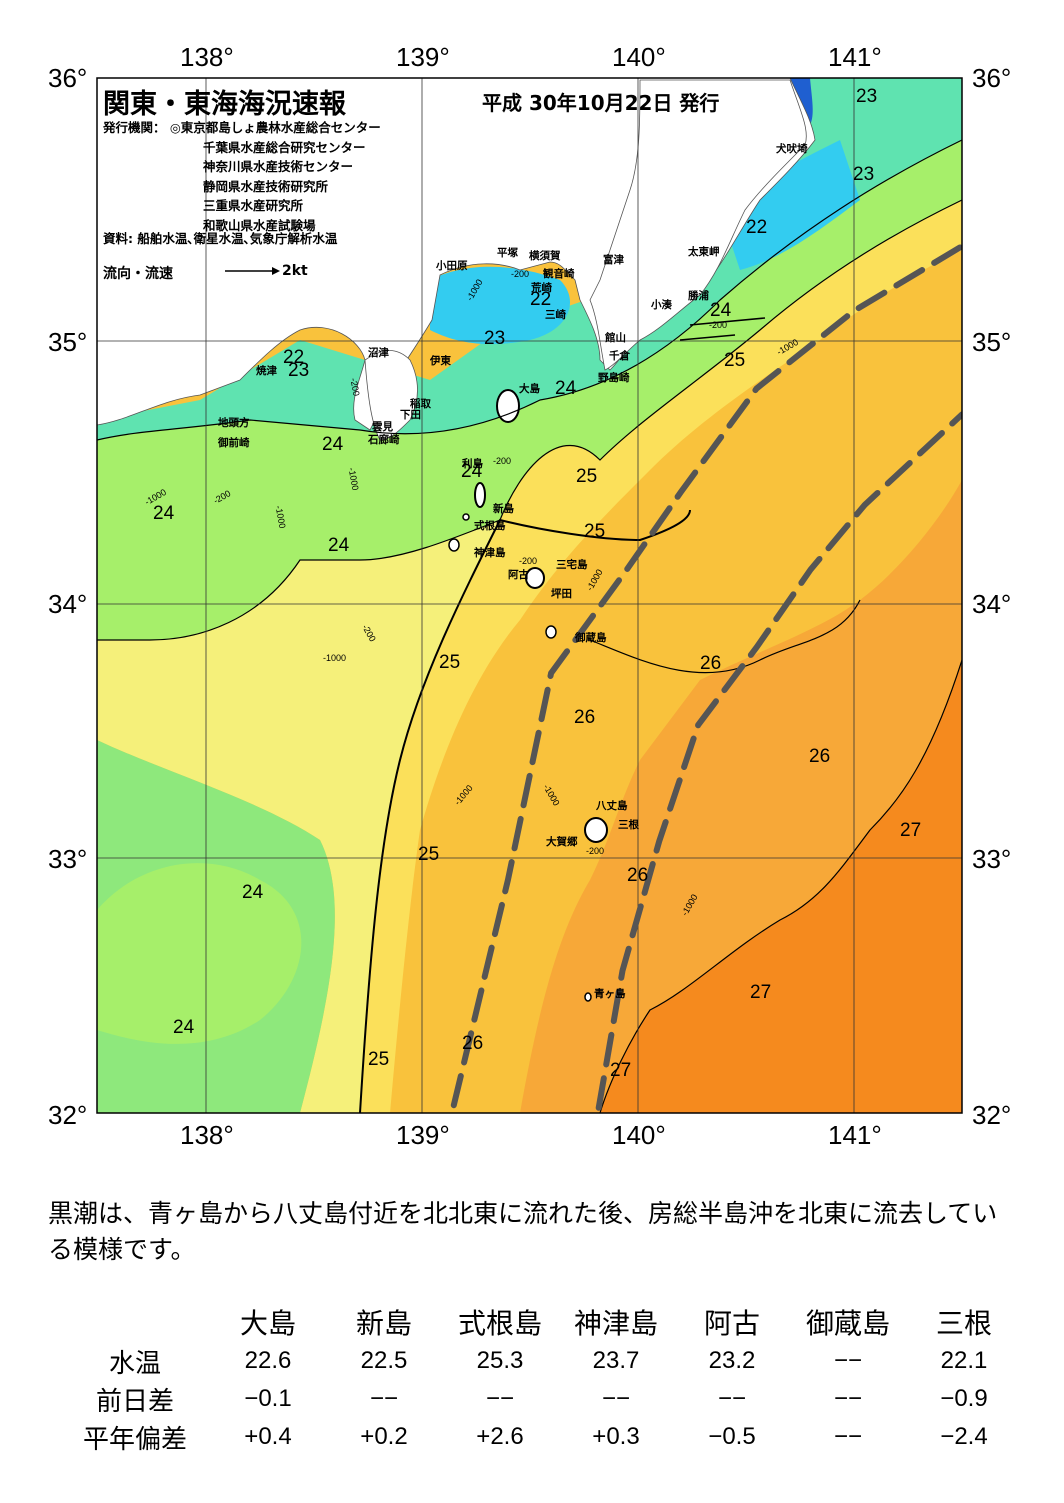 This screenshot has height=1503, width=1064. I want to click on lon-label-top: 141°, so click(855, 57).